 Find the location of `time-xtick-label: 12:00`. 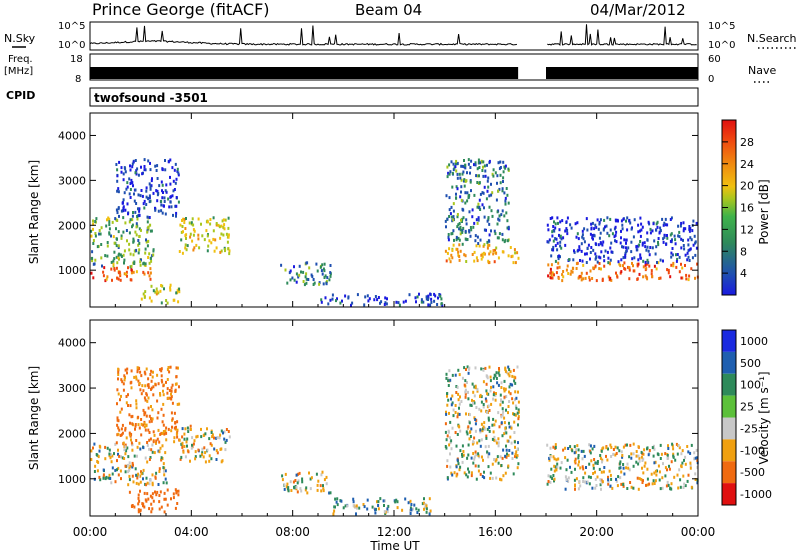

time-xtick-label: 12:00 is located at coordinates (394, 532).